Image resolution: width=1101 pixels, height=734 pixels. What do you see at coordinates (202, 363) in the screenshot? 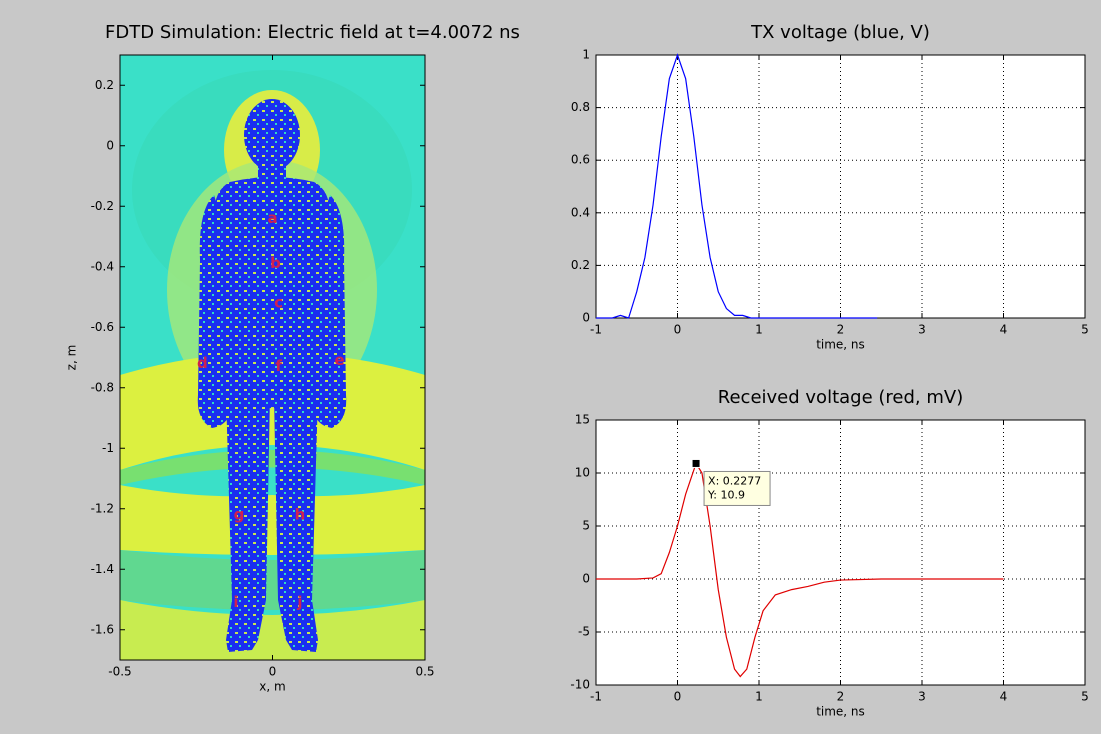
I see `annotation: d` at bounding box center [202, 363].